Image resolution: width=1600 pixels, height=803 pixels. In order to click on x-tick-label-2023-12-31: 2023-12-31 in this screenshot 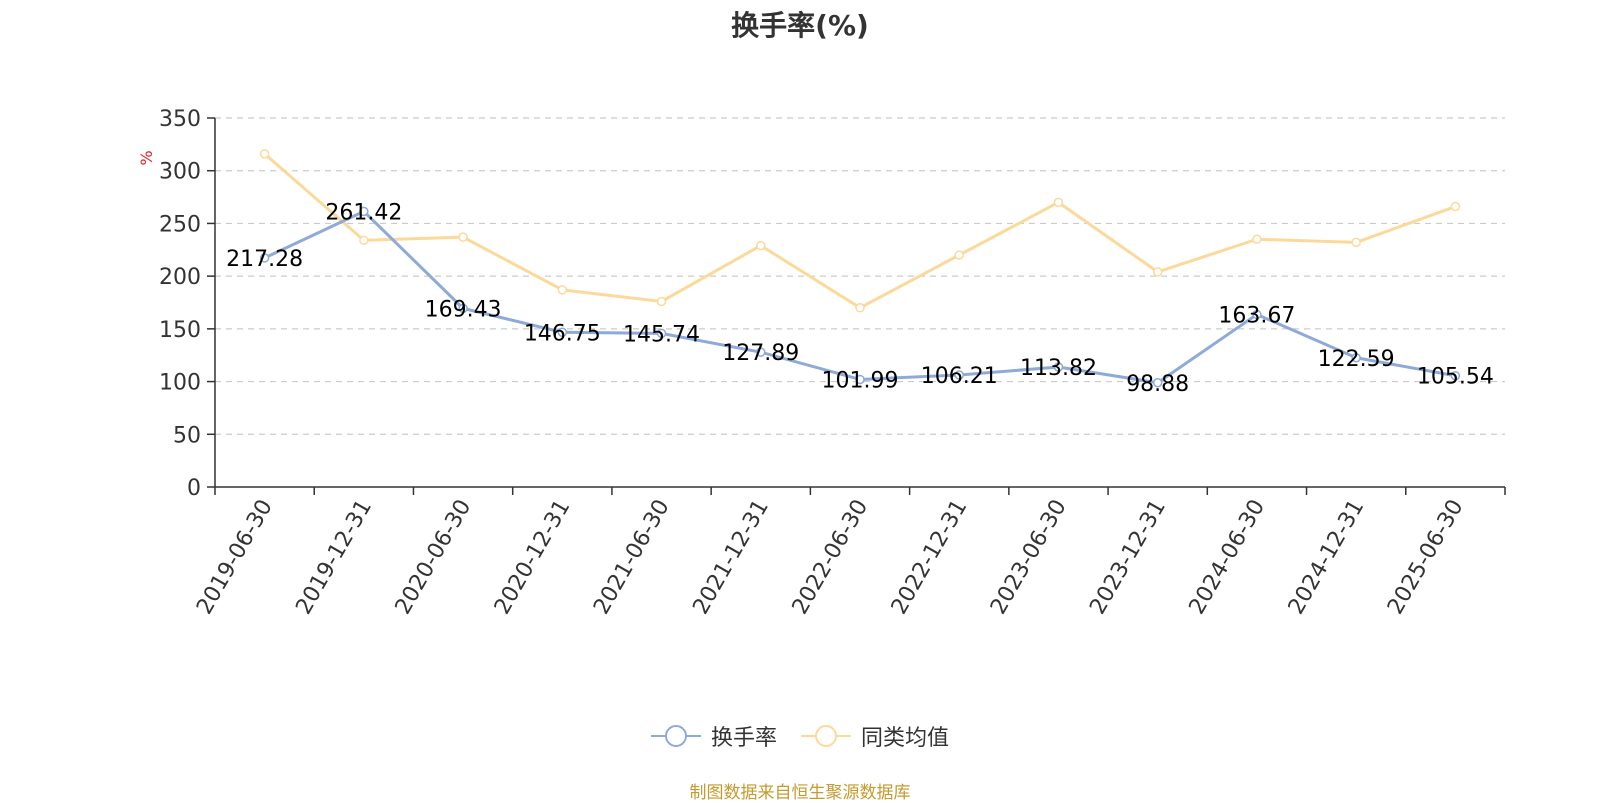, I will do `click(1128, 557)`.